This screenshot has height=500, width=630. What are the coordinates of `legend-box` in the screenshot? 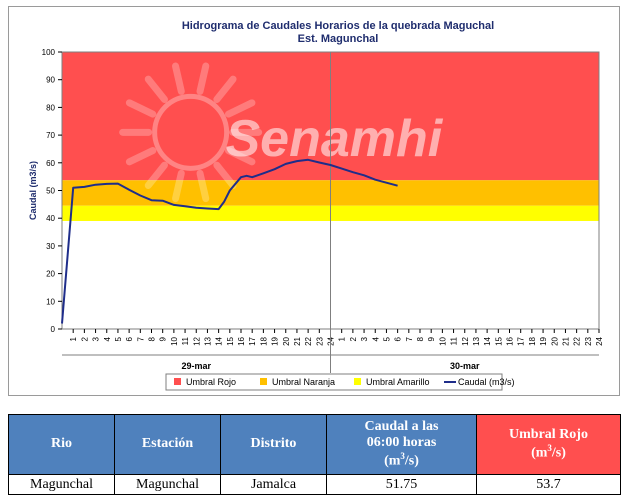 It's located at (334, 382).